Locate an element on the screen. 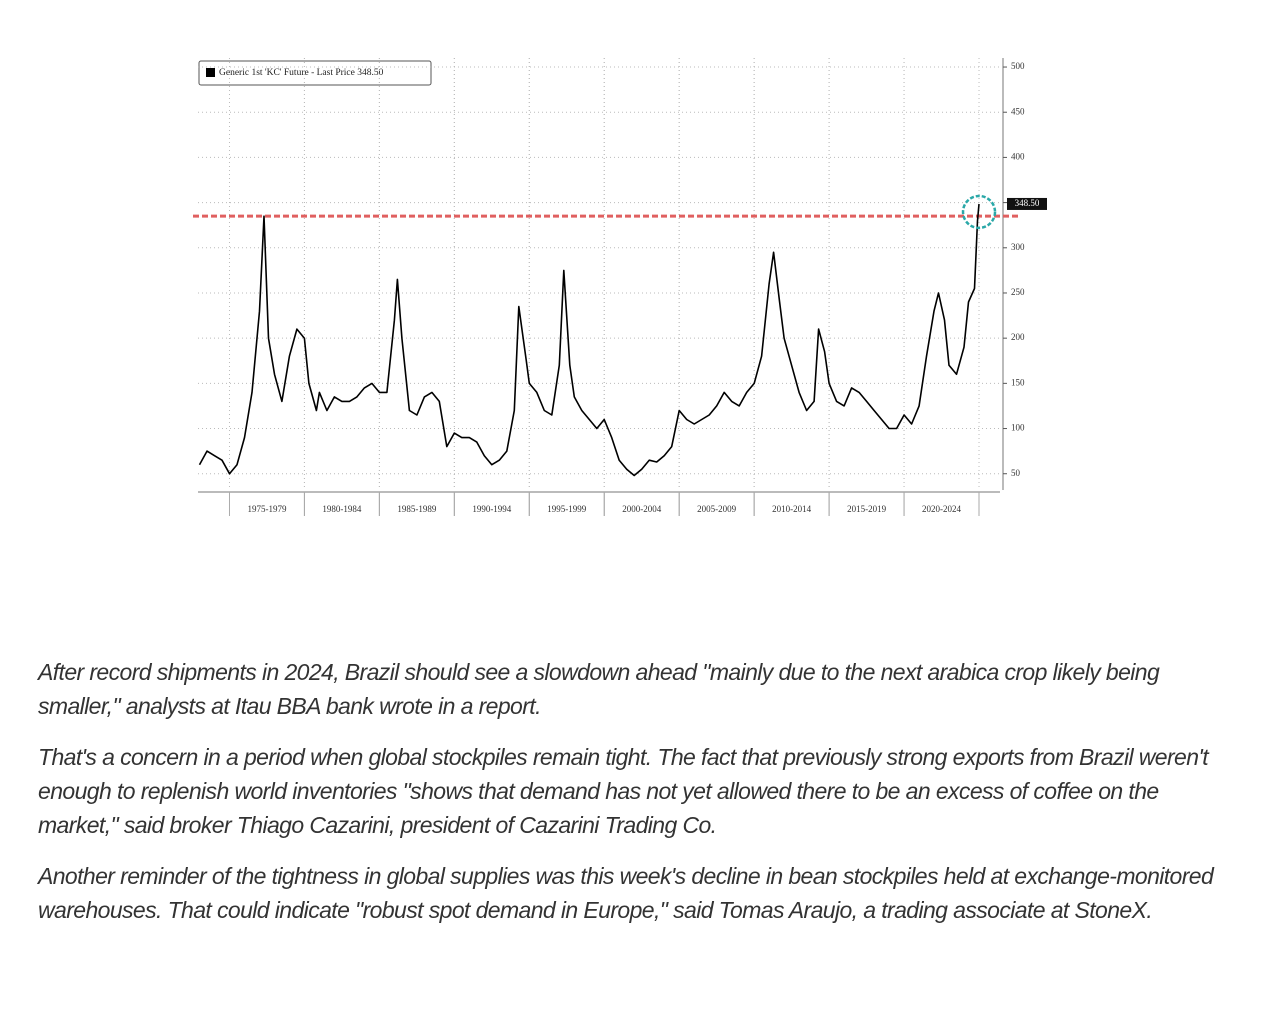 This screenshot has height=1022, width=1288. x-tick-label: 1995-1999 is located at coordinates (566, 509).